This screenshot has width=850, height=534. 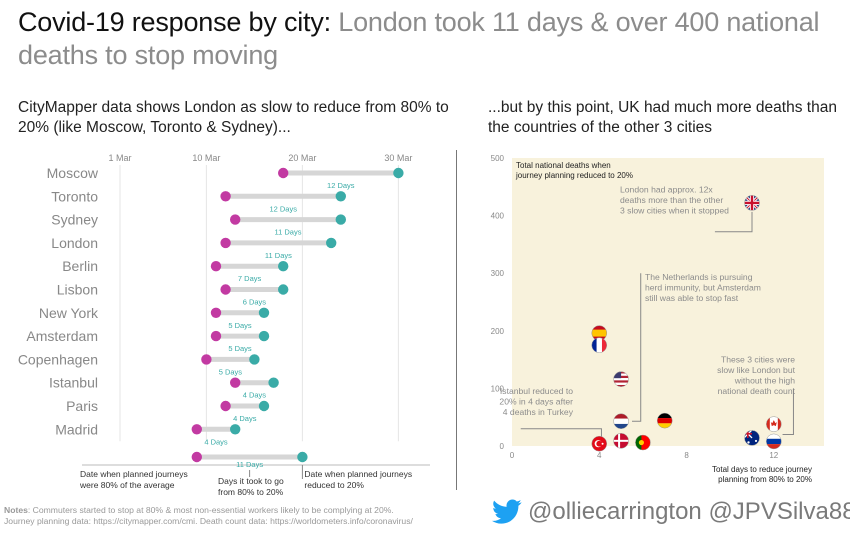 What do you see at coordinates (686, 455) in the screenshot?
I see `x-tick-label: 8` at bounding box center [686, 455].